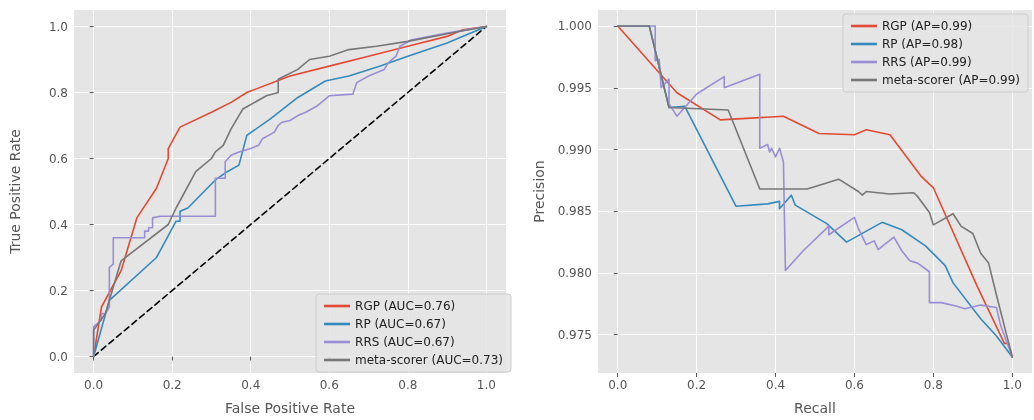  I want to click on y-tick-label: 0.980, so click(574, 272).